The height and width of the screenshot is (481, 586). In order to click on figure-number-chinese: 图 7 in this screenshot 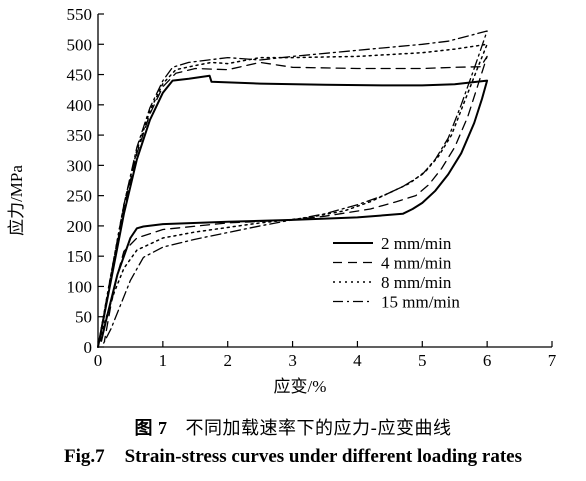, I will do `click(151, 428)`.